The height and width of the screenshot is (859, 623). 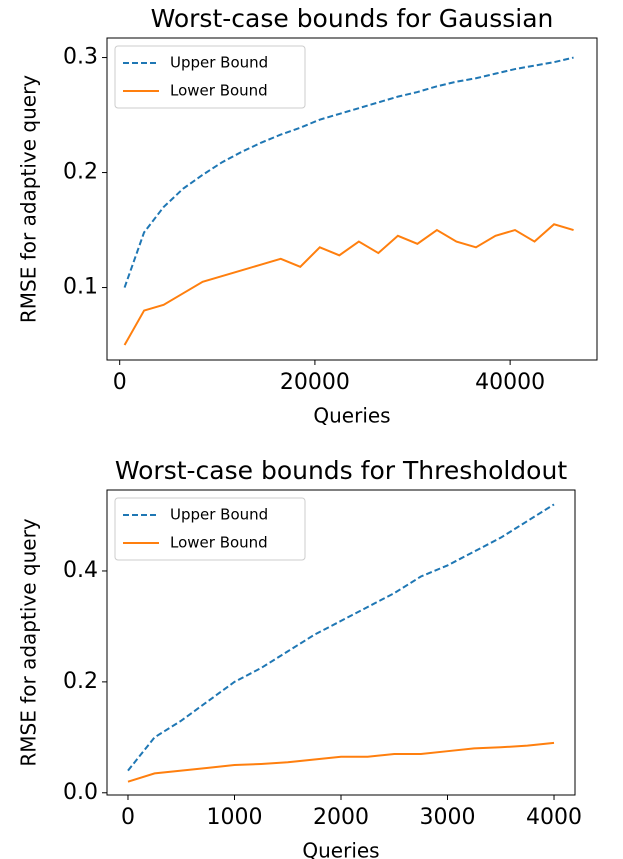 What do you see at coordinates (448, 817) in the screenshot?
I see `x-tick-label: 3000` at bounding box center [448, 817].